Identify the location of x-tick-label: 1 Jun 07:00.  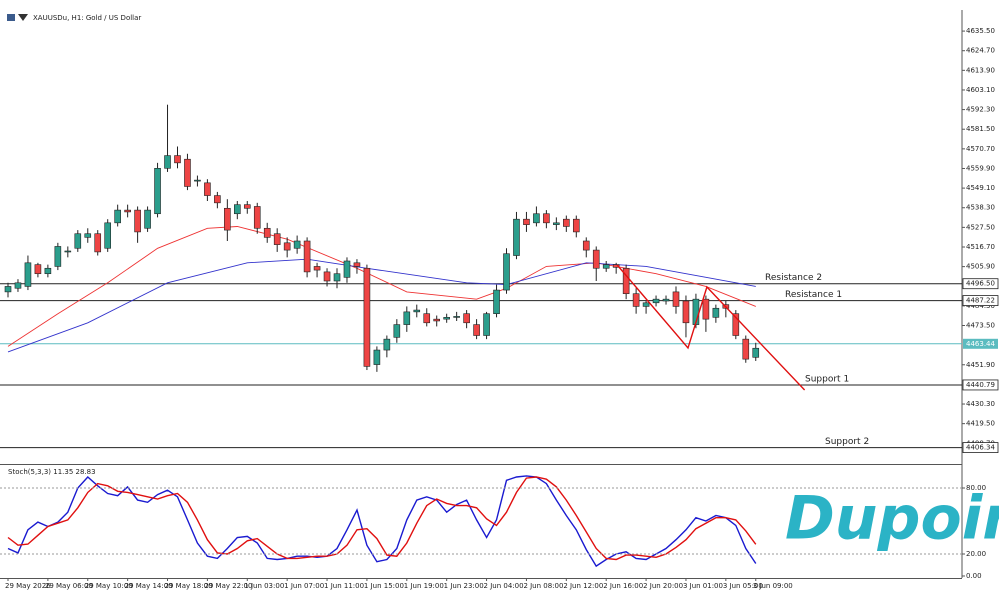
(304, 586).